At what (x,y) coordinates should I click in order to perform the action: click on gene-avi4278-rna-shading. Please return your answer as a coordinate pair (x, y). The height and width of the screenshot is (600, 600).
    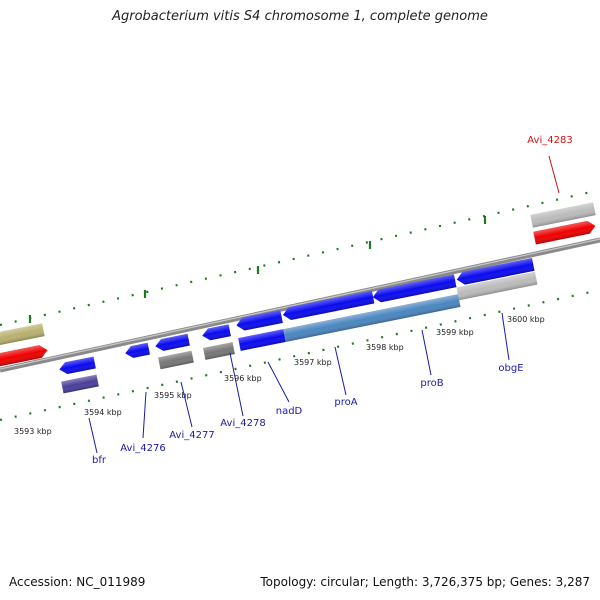
    Looking at the image, I should click on (219, 351).